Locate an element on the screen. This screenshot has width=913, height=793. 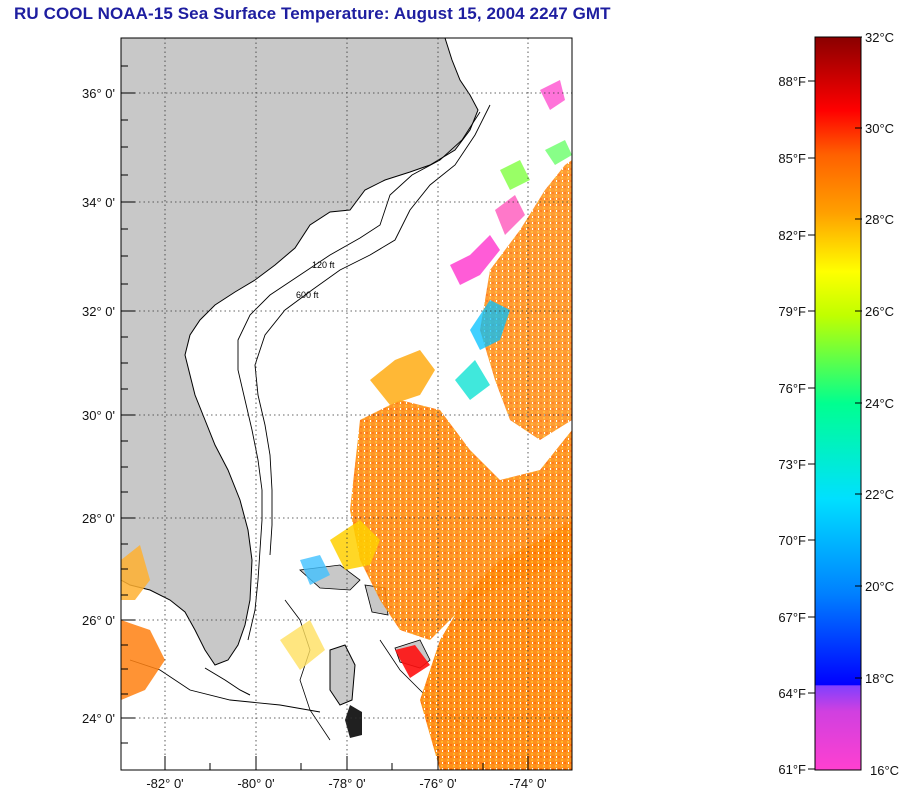
c-label: 24°C is located at coordinates (879, 403).